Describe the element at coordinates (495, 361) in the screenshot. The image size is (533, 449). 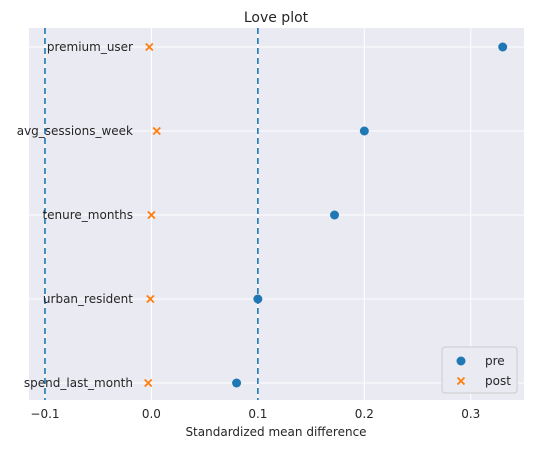
I see `legend-label-pre: pre` at that location.